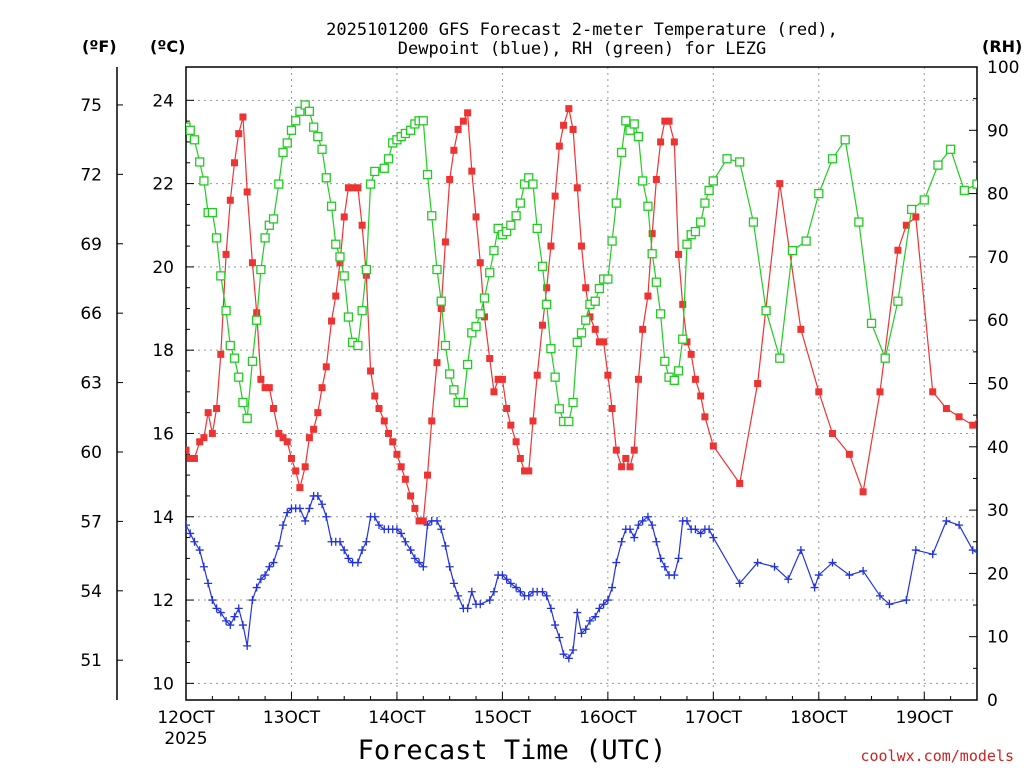 Image resolution: width=1024 pixels, height=768 pixels. What do you see at coordinates (819, 718) in the screenshot?
I see `time-tick-label: 18OCT` at bounding box center [819, 718].